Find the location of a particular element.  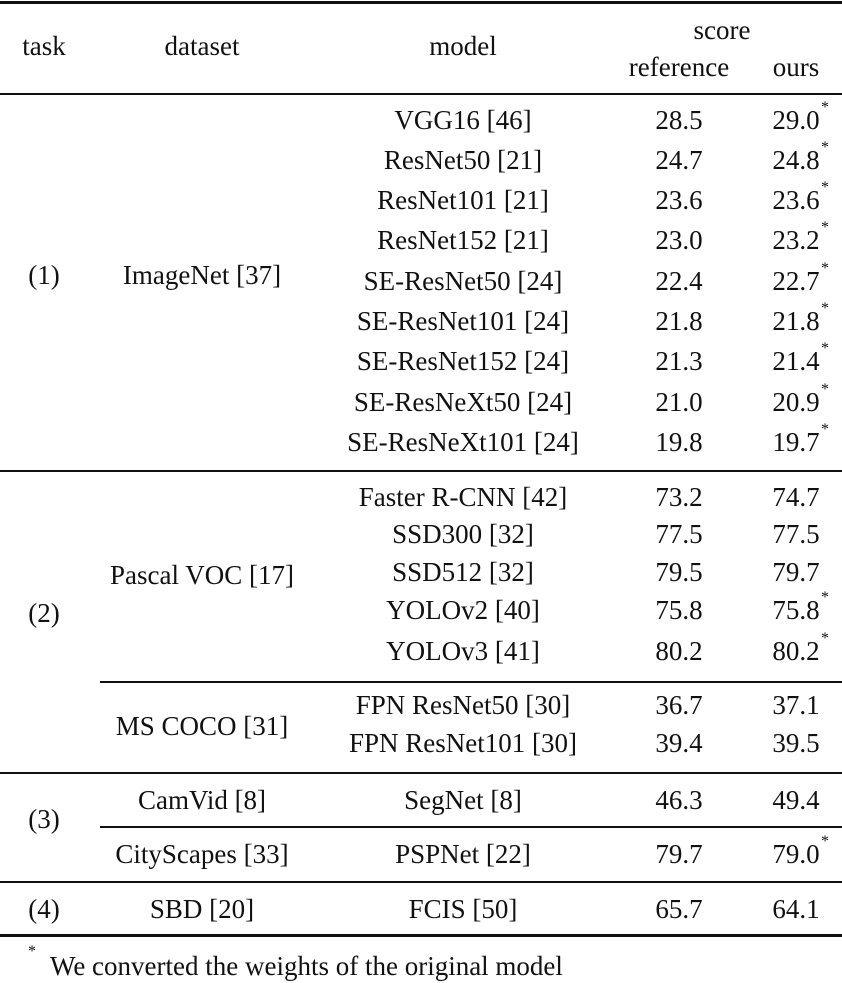

dataset-label: CamVid [8] is located at coordinates (202, 800).